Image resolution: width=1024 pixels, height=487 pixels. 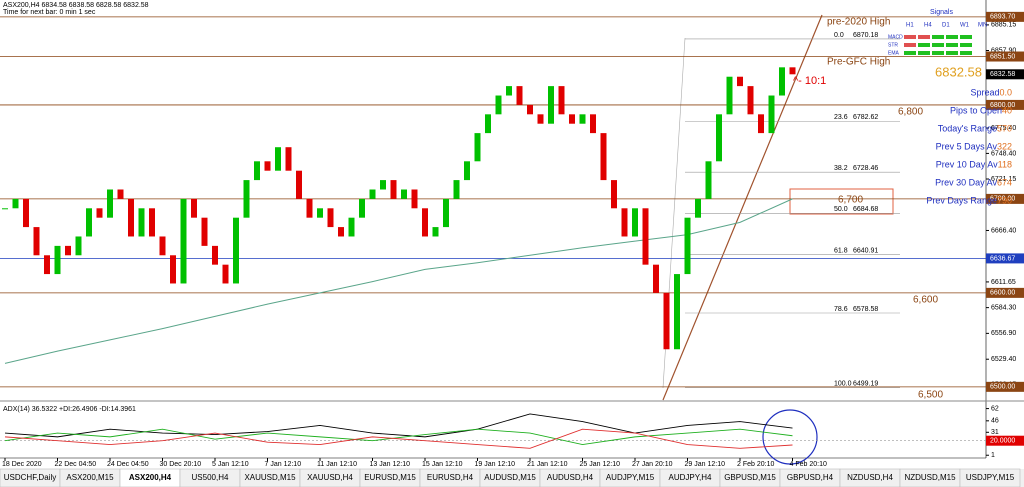 What do you see at coordinates (839, 35) in the screenshot?
I see `fib-ratio: 0.0` at bounding box center [839, 35].